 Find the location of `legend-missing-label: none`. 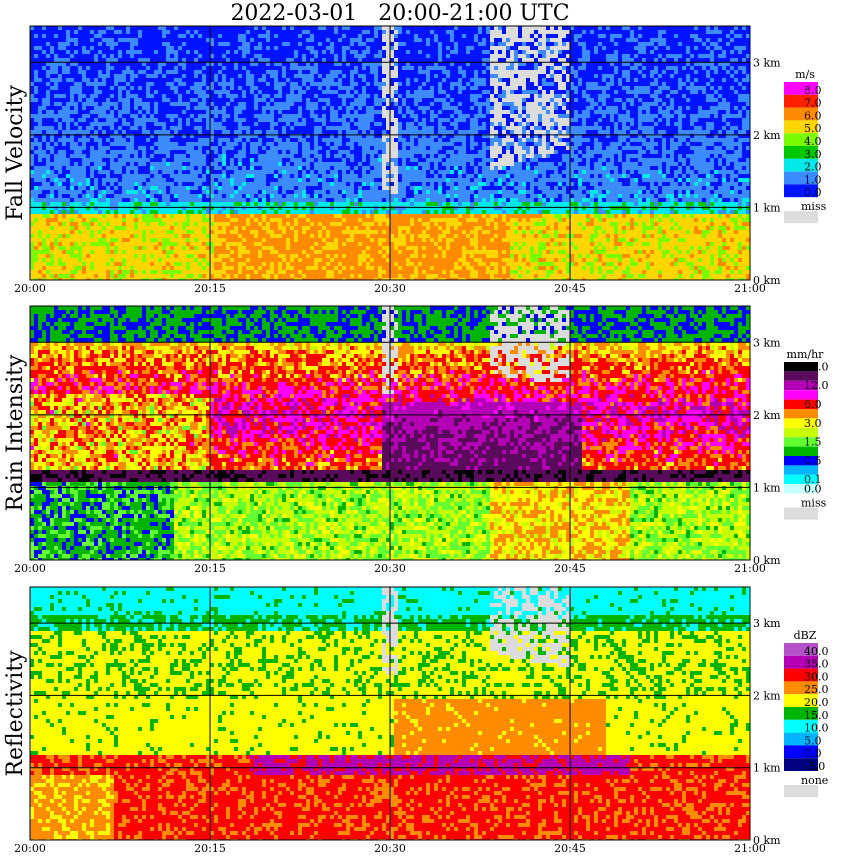

legend-missing-label: none is located at coordinates (814, 780).